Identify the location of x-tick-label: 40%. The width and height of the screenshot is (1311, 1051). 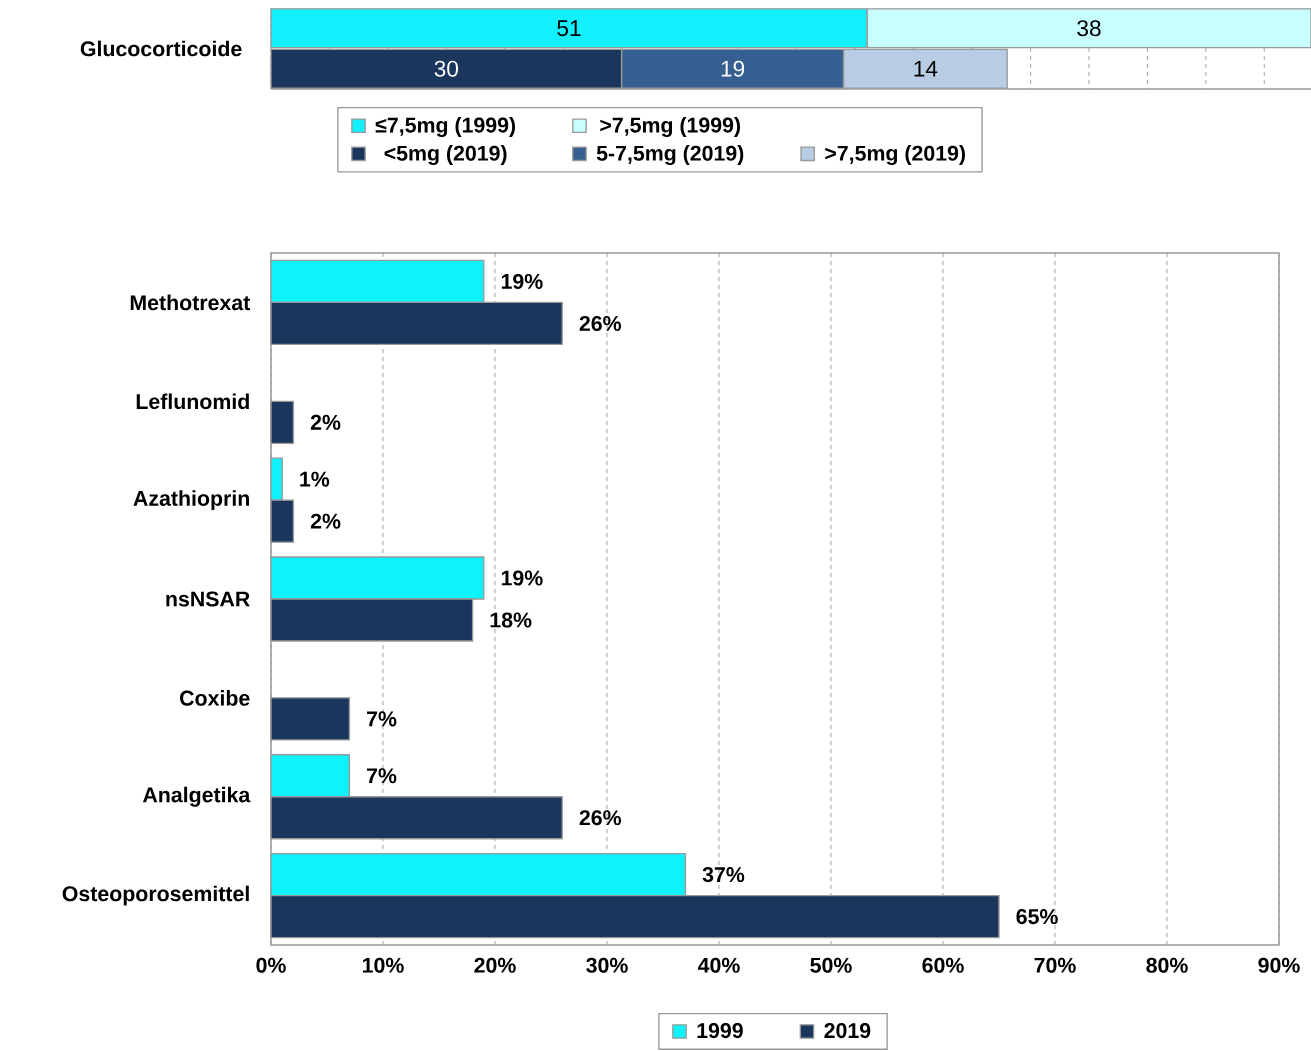
(718, 965).